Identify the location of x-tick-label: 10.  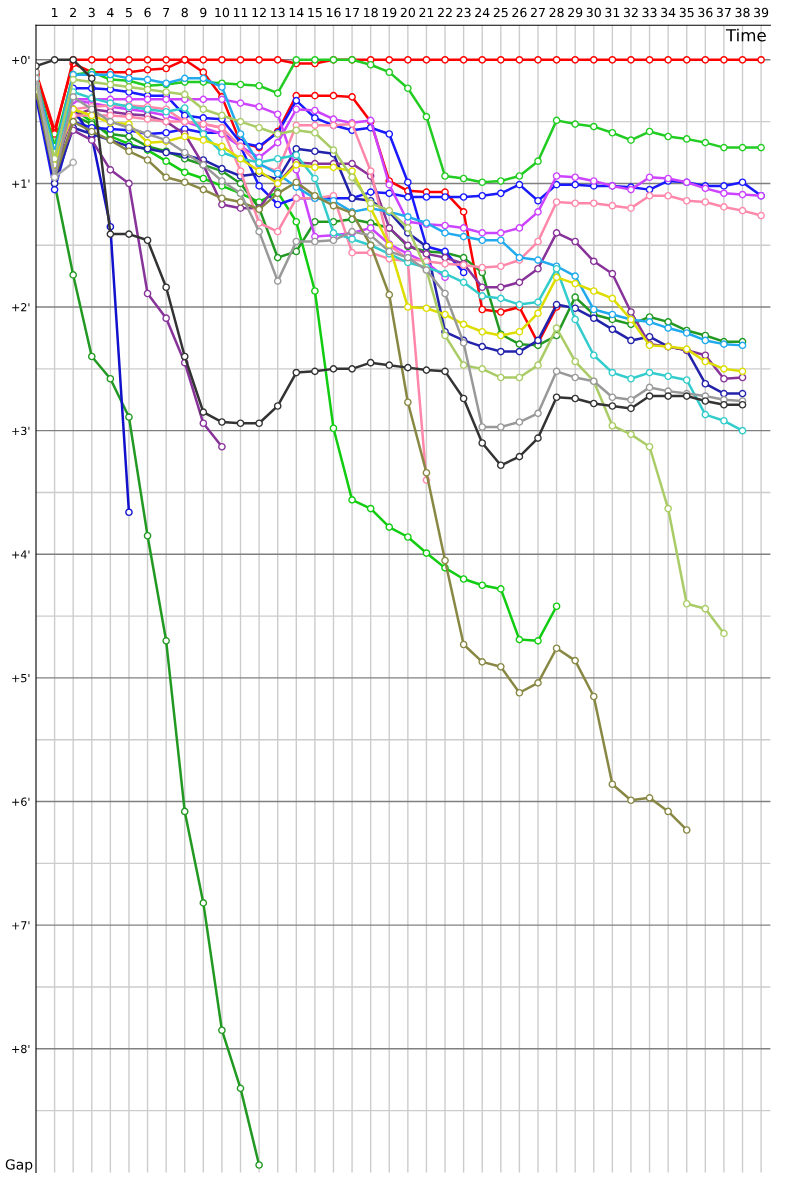
(222, 12).